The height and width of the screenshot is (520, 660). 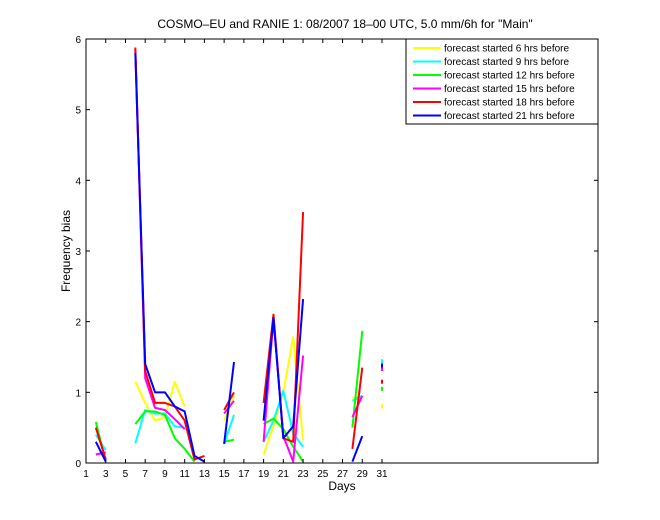 I want to click on x-tick-label: 9, so click(x=165, y=474).